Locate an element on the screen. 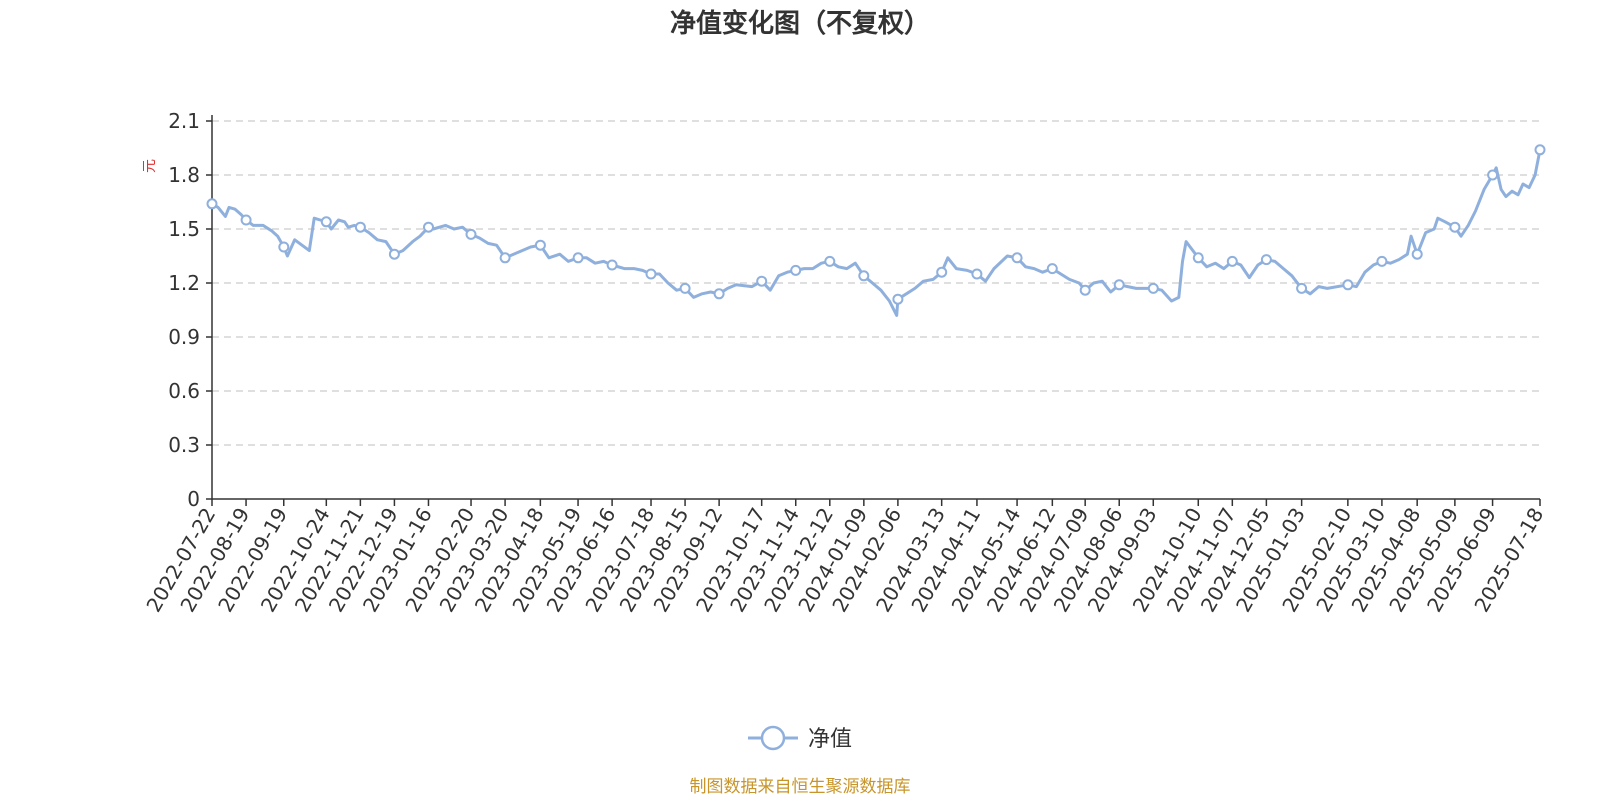 The width and height of the screenshot is (1600, 800). data-source-note: 制图数据来自恒生聚源数据库 is located at coordinates (800, 787).